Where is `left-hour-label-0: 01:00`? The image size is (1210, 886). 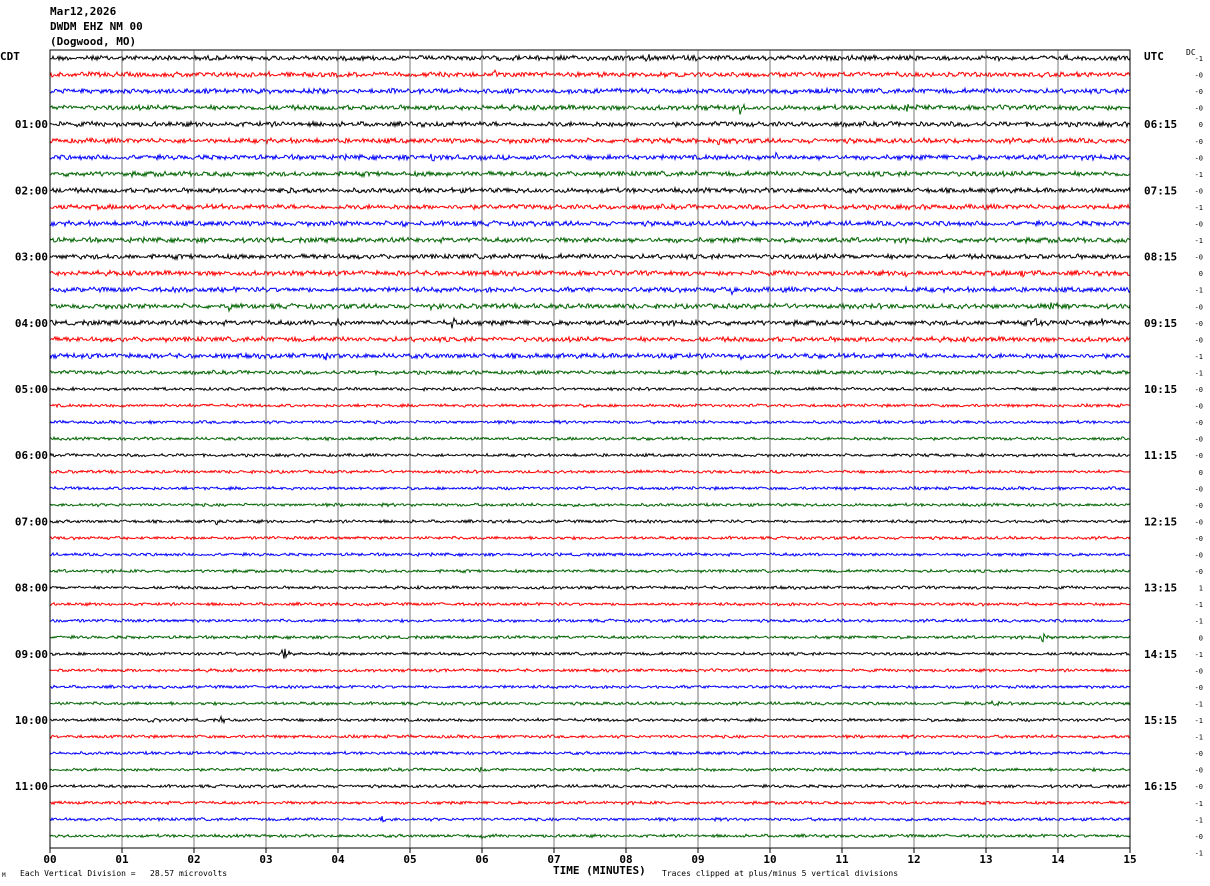
left-hour-label-0: 01:00 is located at coordinates (31, 124).